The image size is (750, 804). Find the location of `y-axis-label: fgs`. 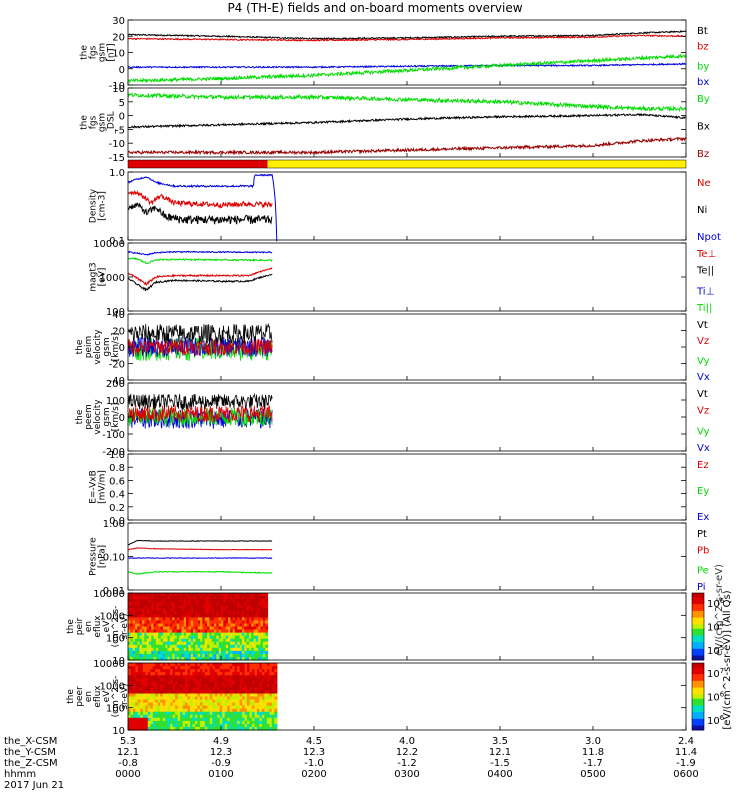

y-axis-label: fgs is located at coordinates (94, 122).